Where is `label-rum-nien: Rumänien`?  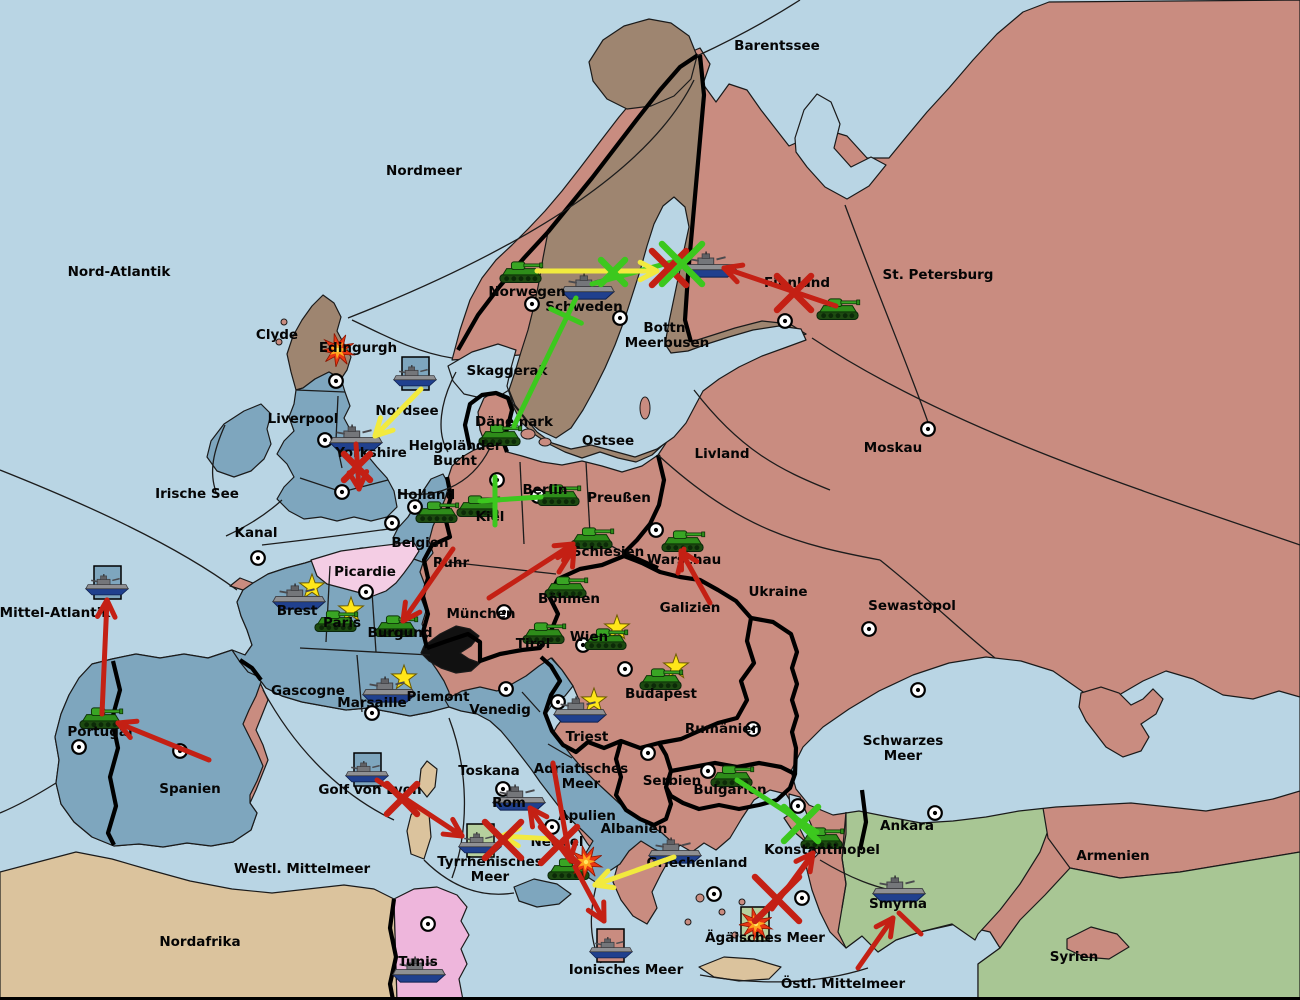 label-rum-nien: Rumänien is located at coordinates (723, 729).